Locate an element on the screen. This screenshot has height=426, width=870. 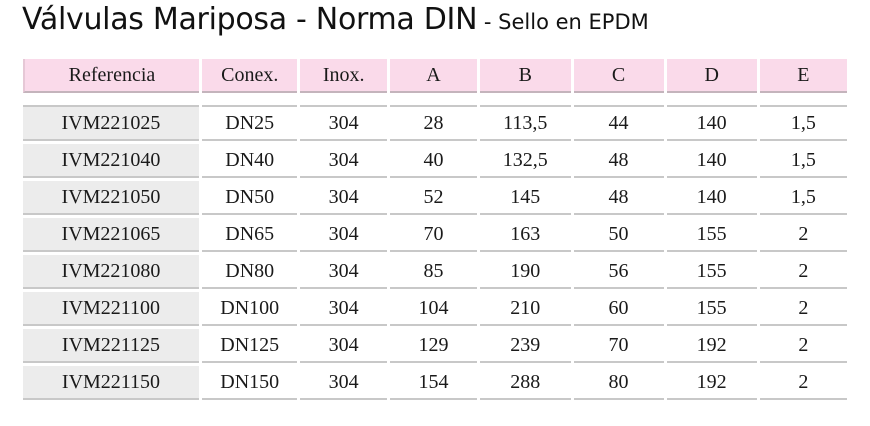
cell-b: 239 is located at coordinates (525, 346).